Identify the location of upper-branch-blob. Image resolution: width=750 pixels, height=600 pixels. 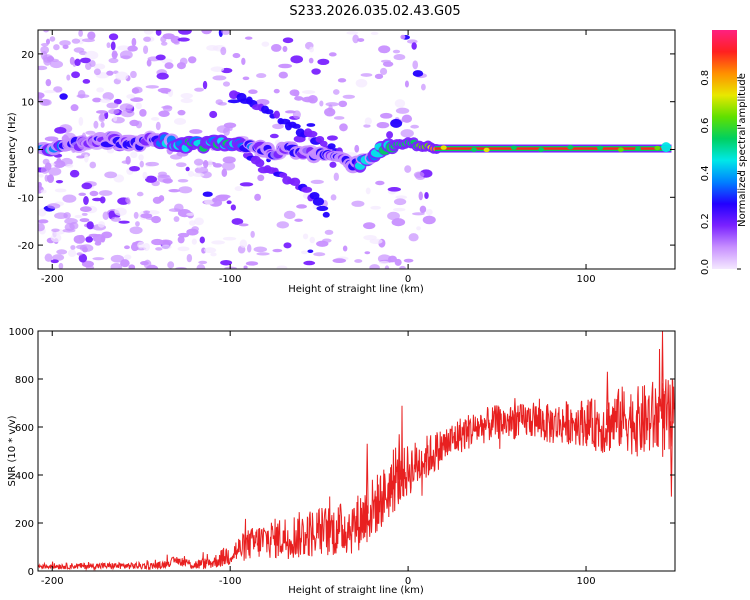
(296, 126).